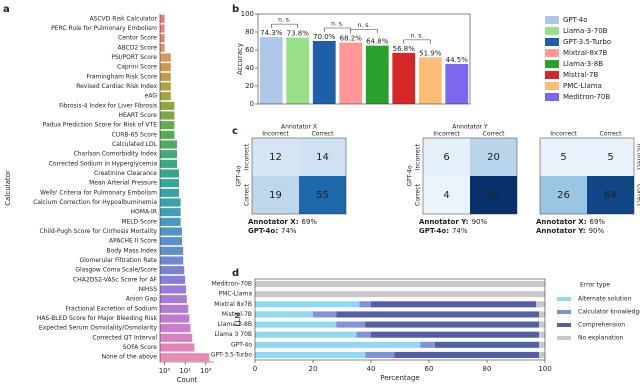  I want to click on value-label: 44.5%, so click(457, 60).